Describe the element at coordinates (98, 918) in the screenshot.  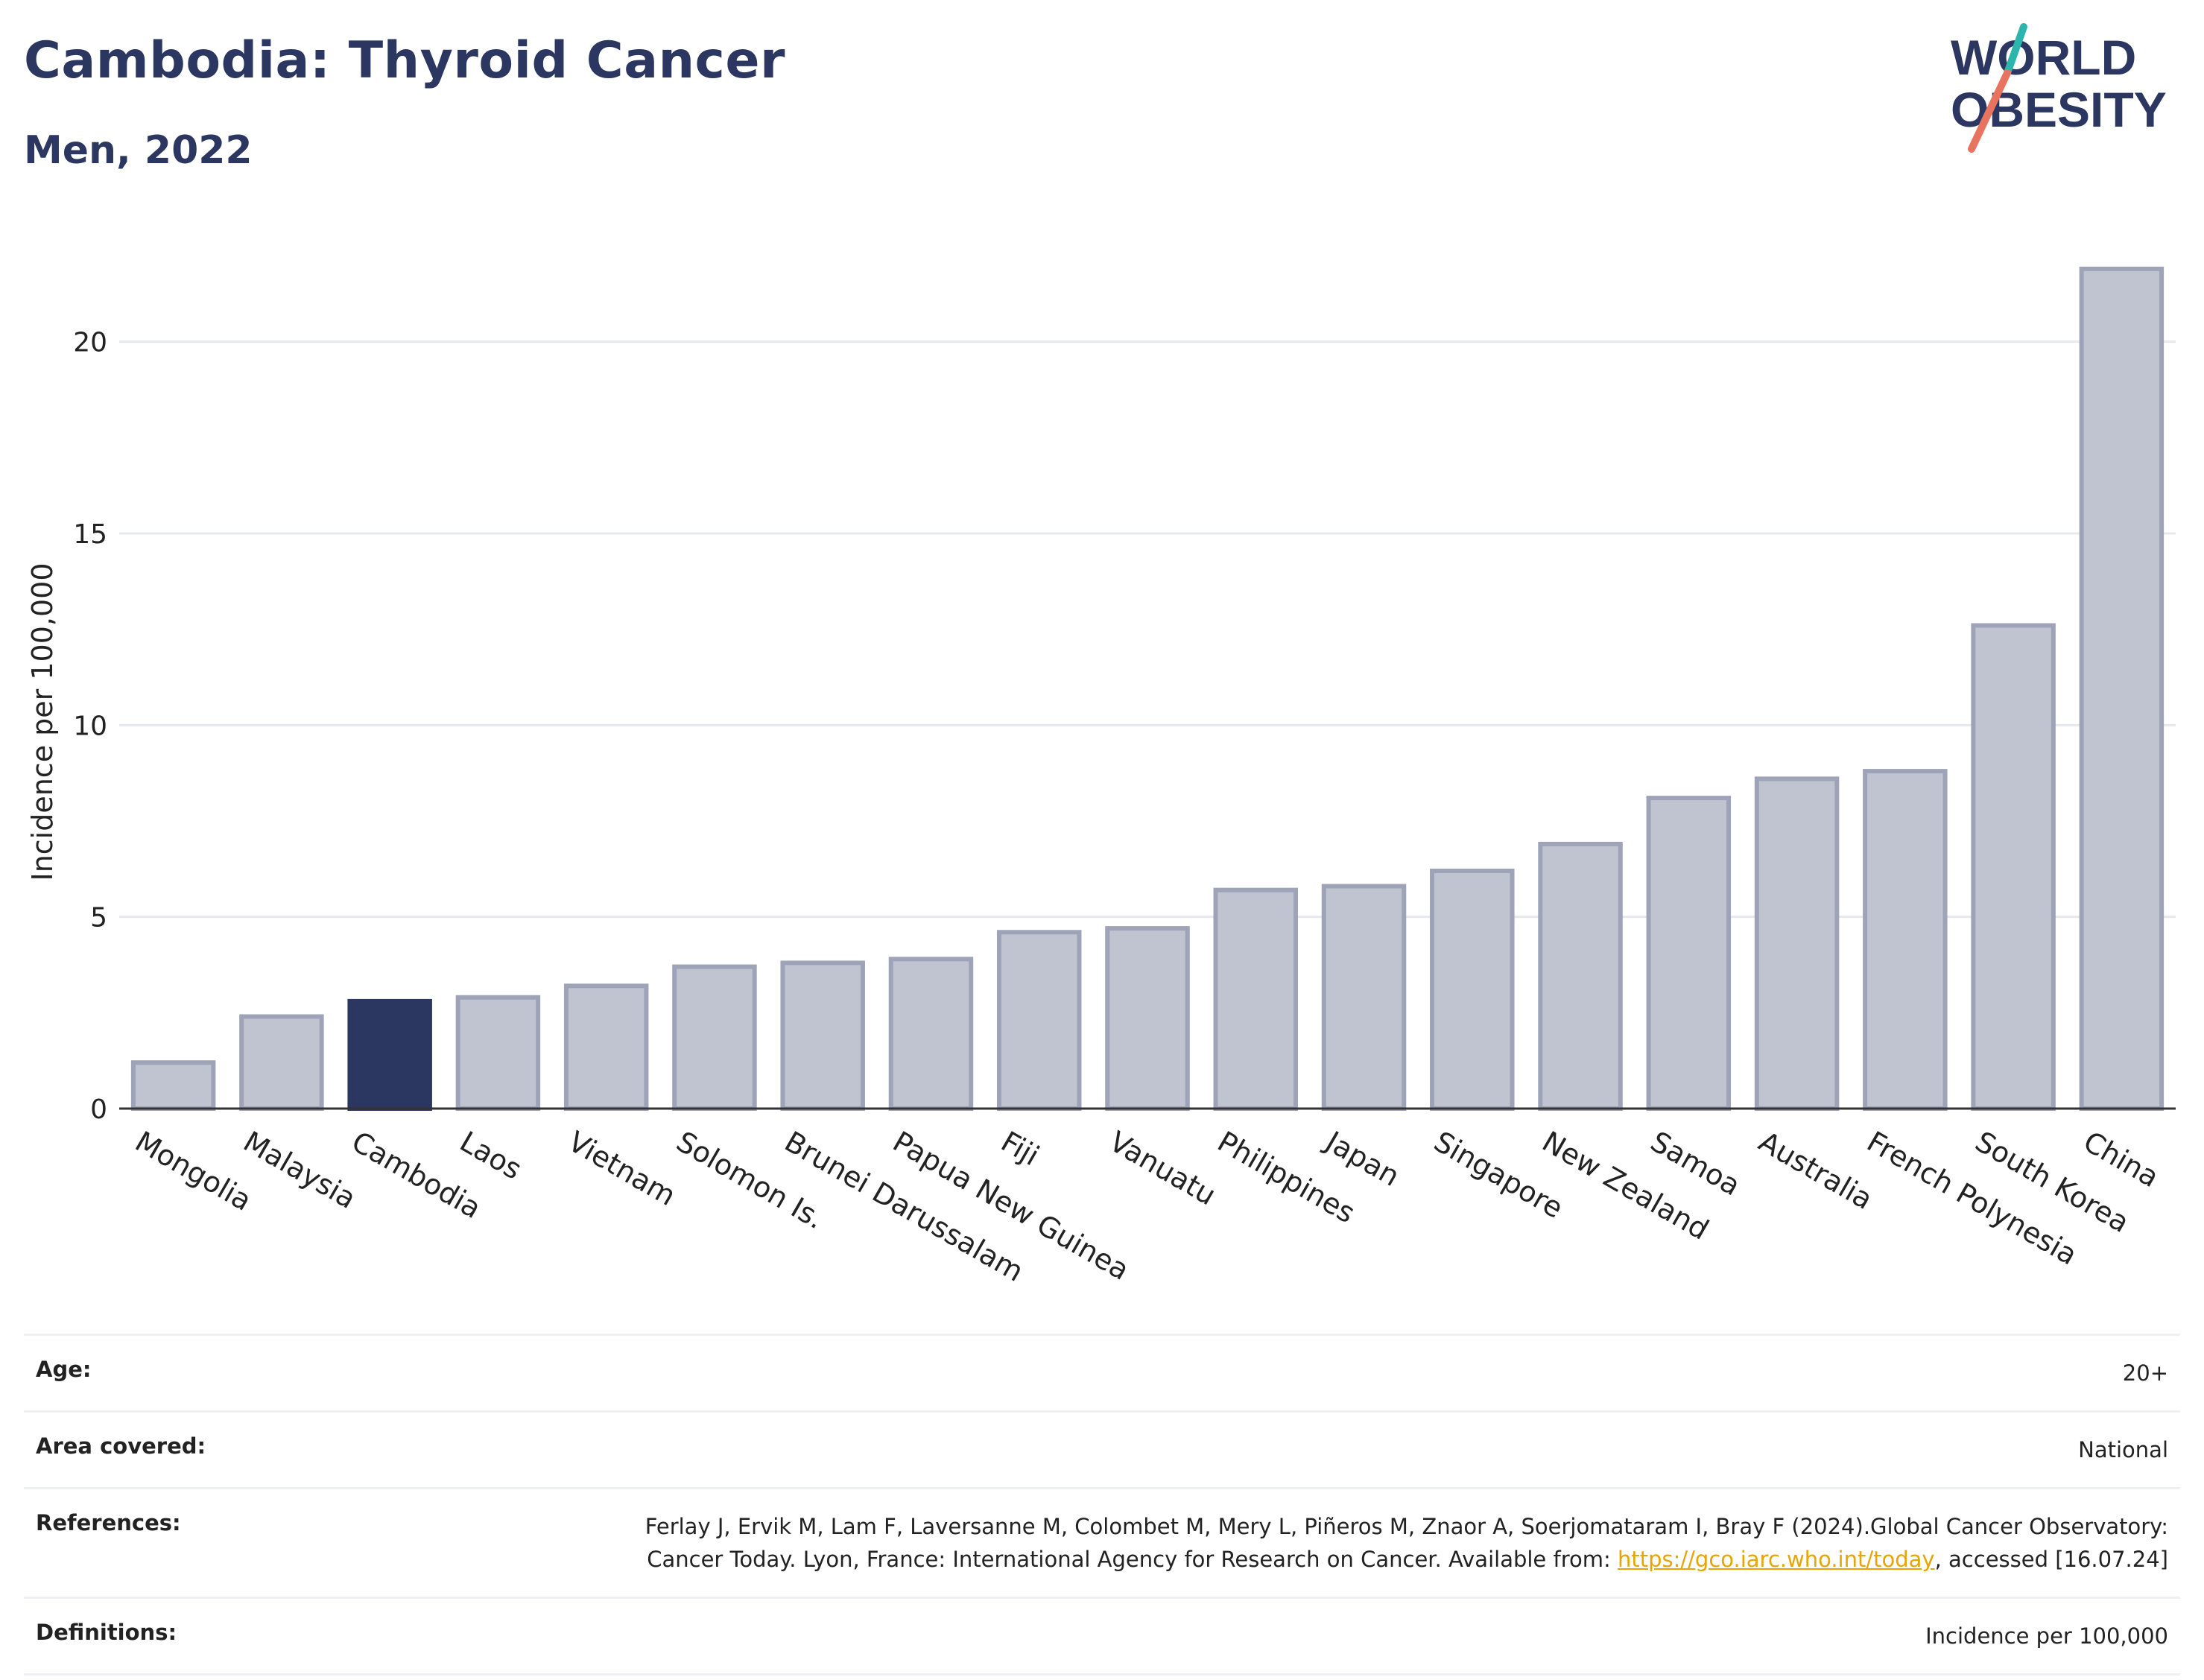
I see `y-tick-label: 5` at that location.